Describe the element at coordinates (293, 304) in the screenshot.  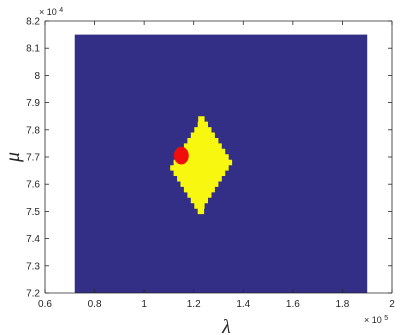
I see `x-tick-label: 1.6` at that location.